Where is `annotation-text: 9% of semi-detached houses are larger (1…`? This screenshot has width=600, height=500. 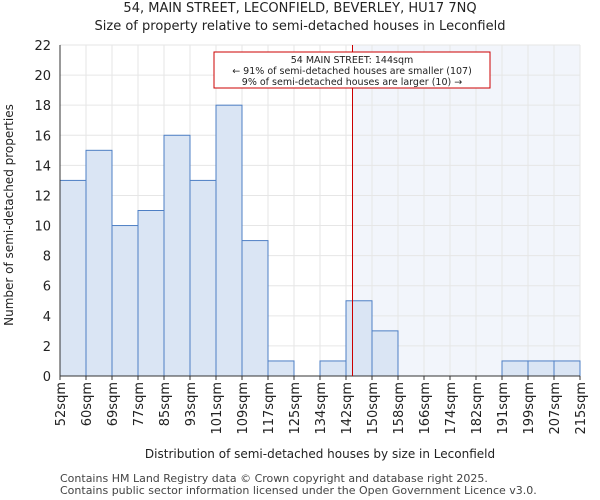
annotation-text: 9% of semi-detached houses are larger (1… is located at coordinates (352, 82).